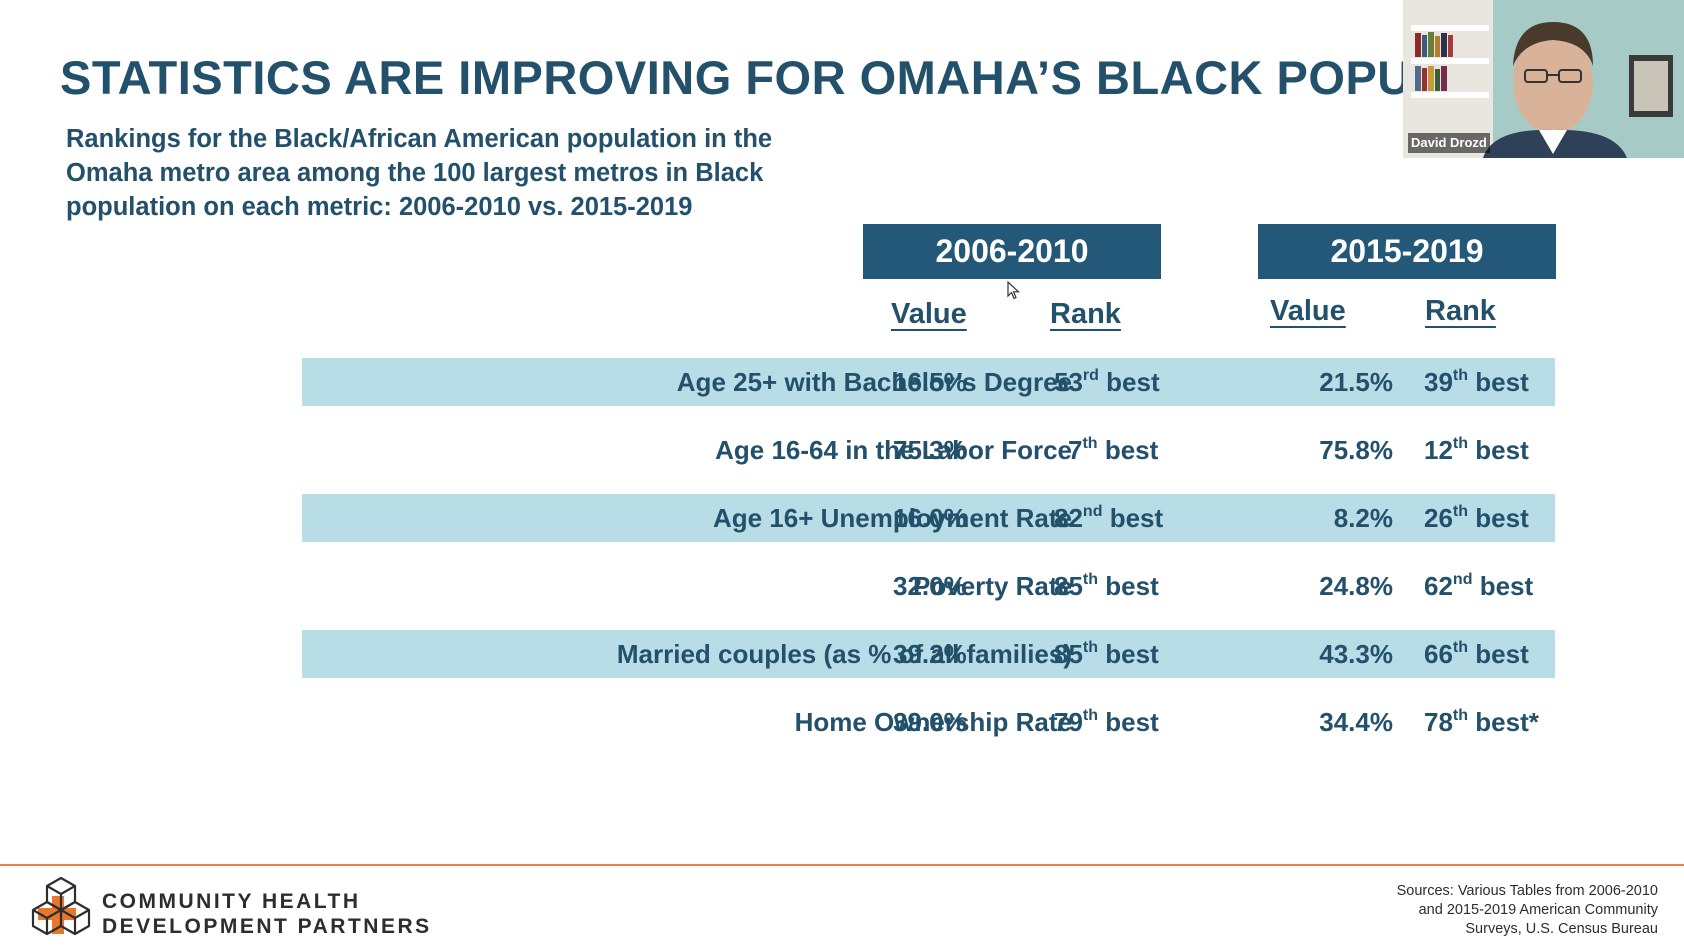 Image resolution: width=1684 pixels, height=947 pixels. Describe the element at coordinates (892, 518) in the screenshot. I see `metric-label: Age 16+ Unemployment Rate` at that location.